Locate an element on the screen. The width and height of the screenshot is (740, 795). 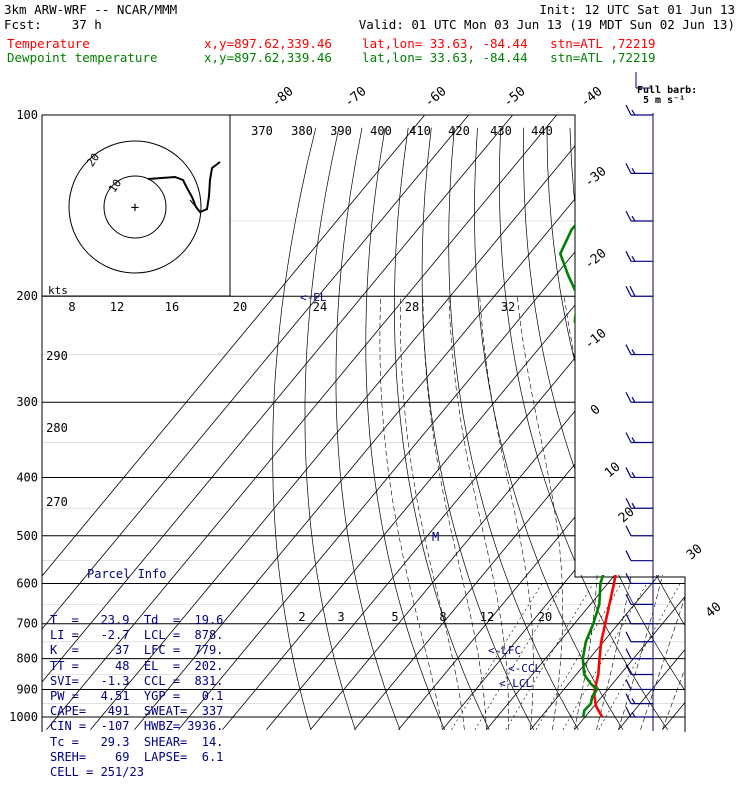
theta-label: 400 is located at coordinates (381, 131).